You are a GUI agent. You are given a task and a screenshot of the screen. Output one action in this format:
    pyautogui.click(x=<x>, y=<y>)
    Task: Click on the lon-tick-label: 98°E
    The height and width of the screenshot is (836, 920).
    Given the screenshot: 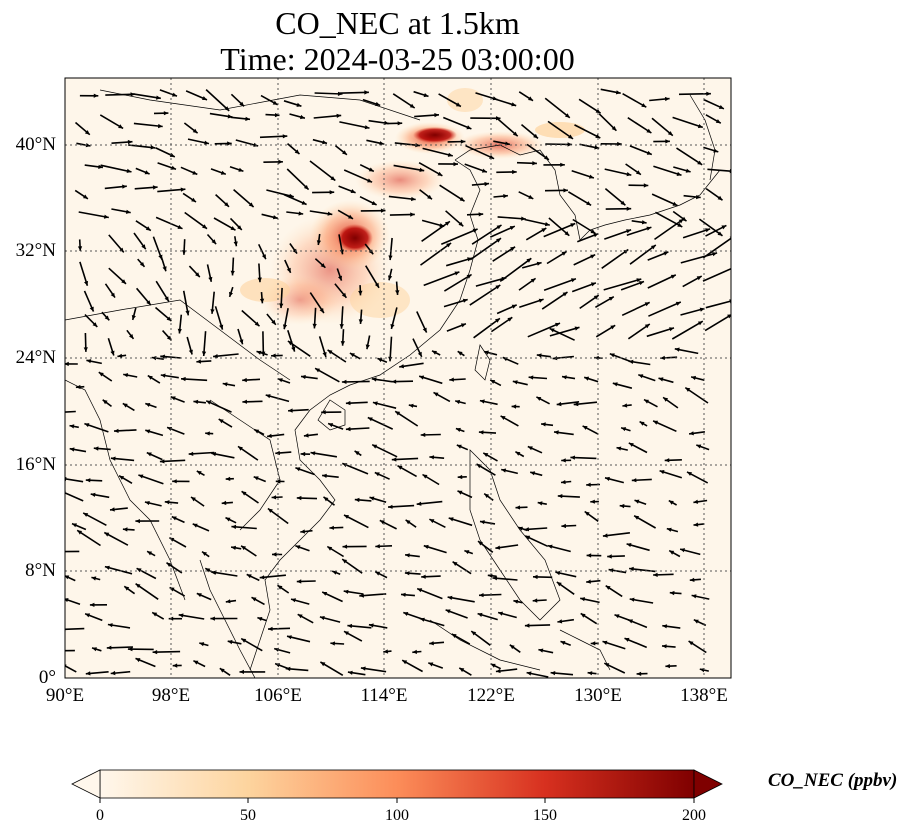 What is the action you would take?
    pyautogui.click(x=171, y=695)
    